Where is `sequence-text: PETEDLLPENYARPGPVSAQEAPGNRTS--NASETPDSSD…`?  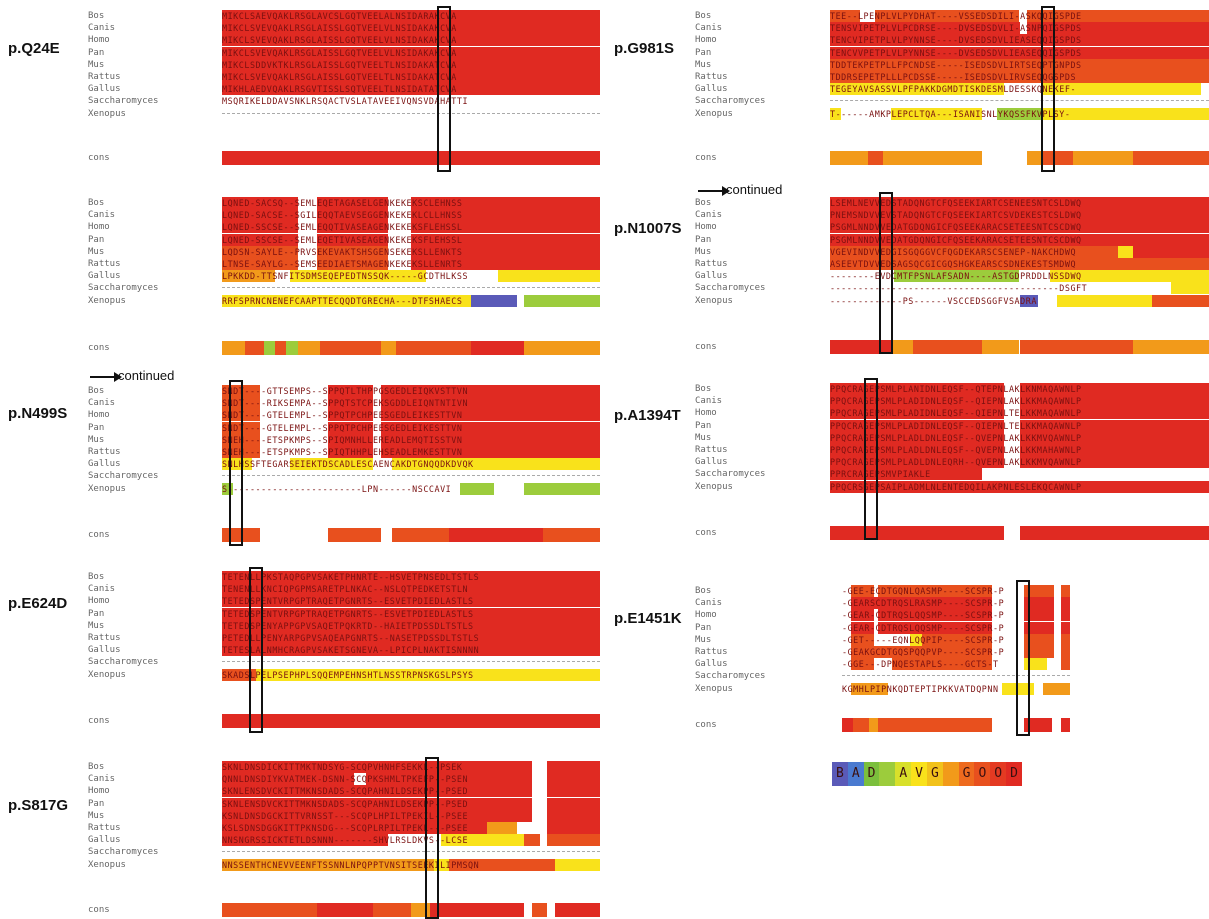 sequence-text: PETEDLLPENYARPGPVSAQEAPGNRTS--NASETPDSSD… is located at coordinates (351, 638).